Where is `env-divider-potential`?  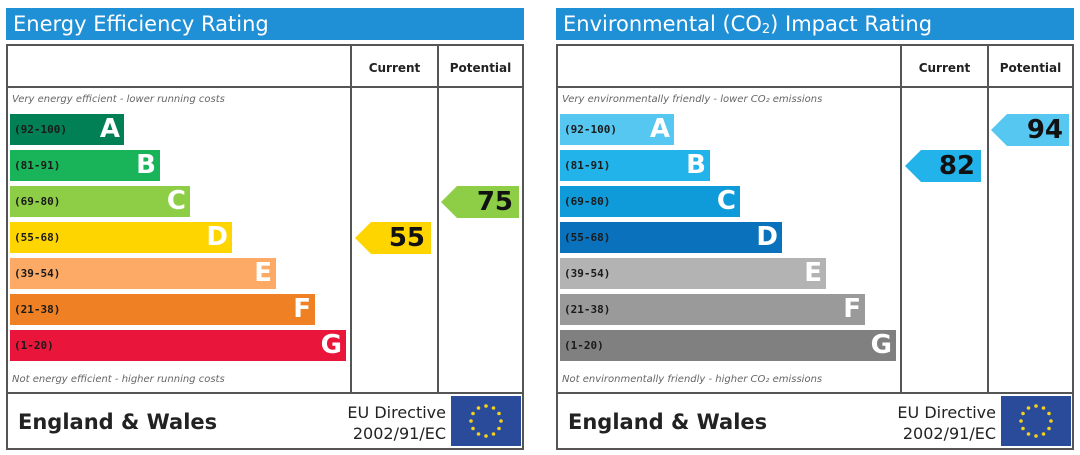
env-divider-potential is located at coordinates (988, 220).